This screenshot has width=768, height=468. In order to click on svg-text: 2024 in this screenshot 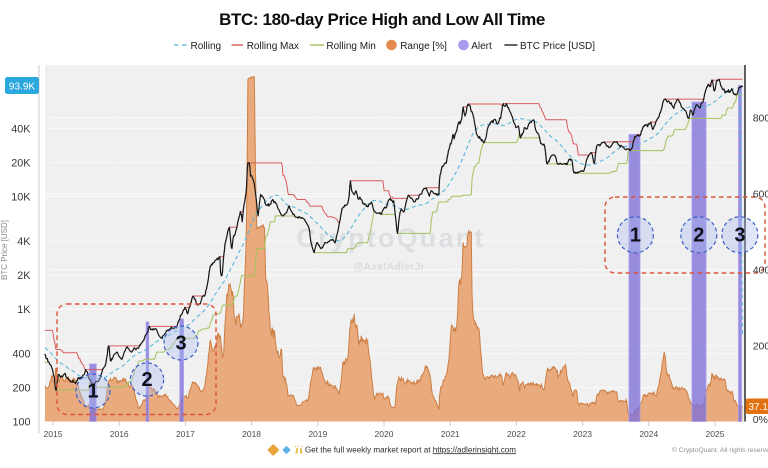, I will do `click(648, 434)`.